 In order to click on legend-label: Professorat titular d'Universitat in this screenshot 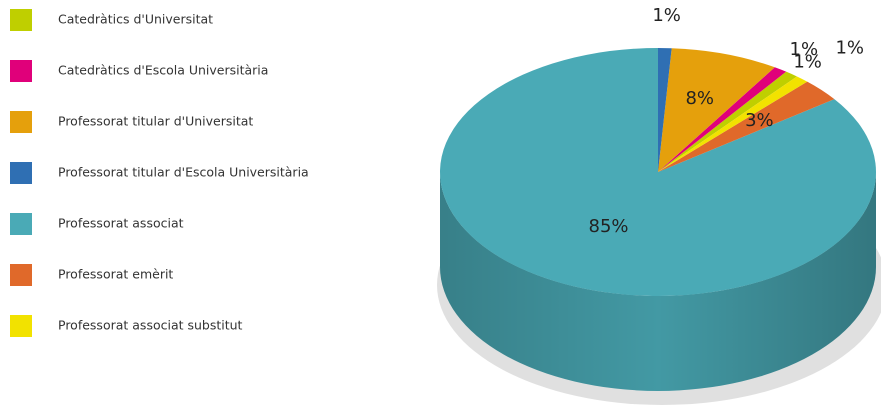, I will do `click(155, 121)`.